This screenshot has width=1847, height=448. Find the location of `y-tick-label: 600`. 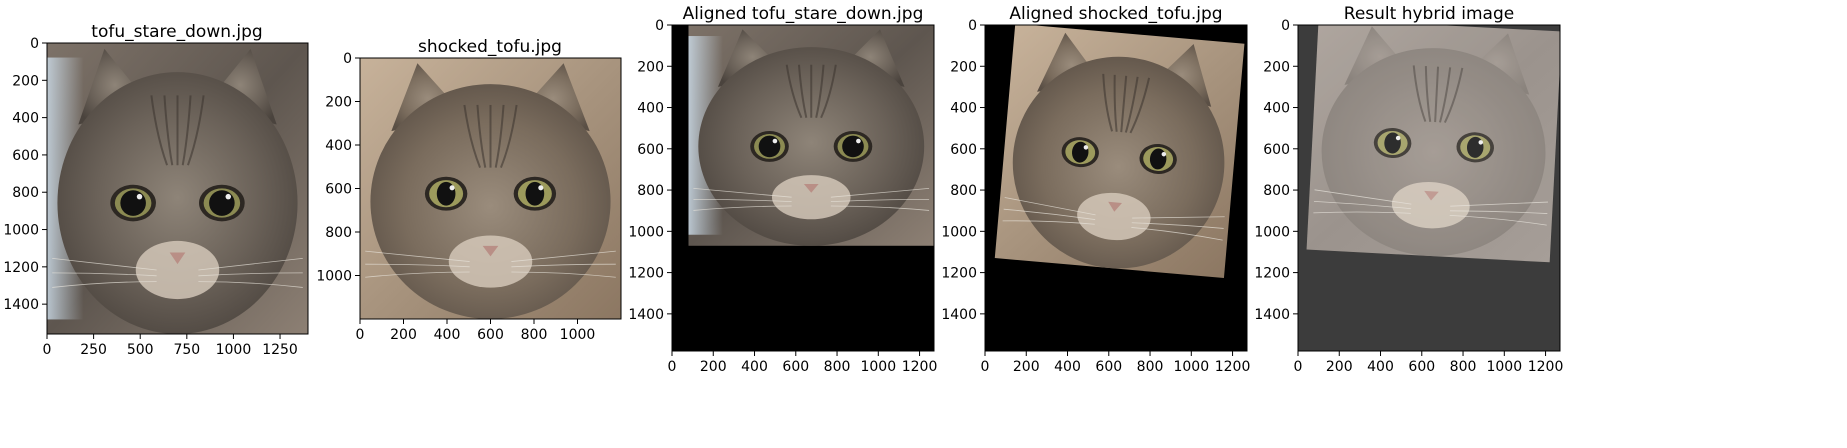

y-tick-label: 600 is located at coordinates (25, 156).